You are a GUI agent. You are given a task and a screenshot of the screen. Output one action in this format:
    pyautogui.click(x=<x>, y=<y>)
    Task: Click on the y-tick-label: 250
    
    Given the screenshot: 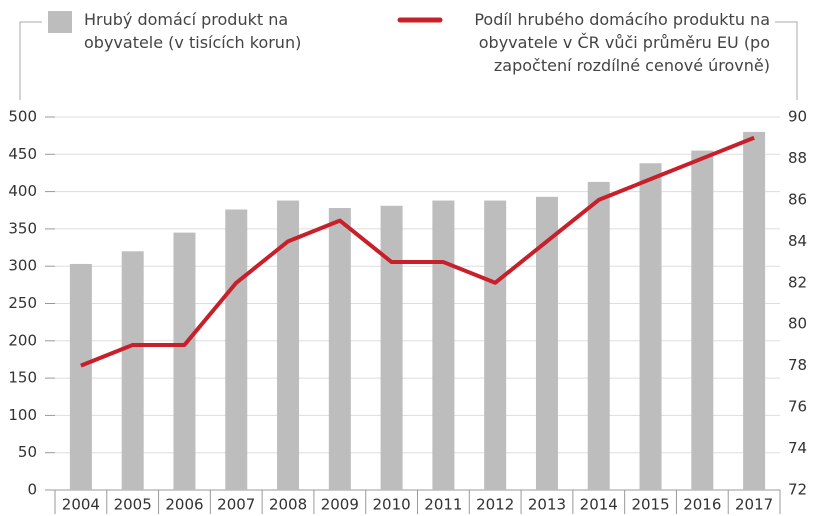 What is the action you would take?
    pyautogui.click(x=22, y=303)
    